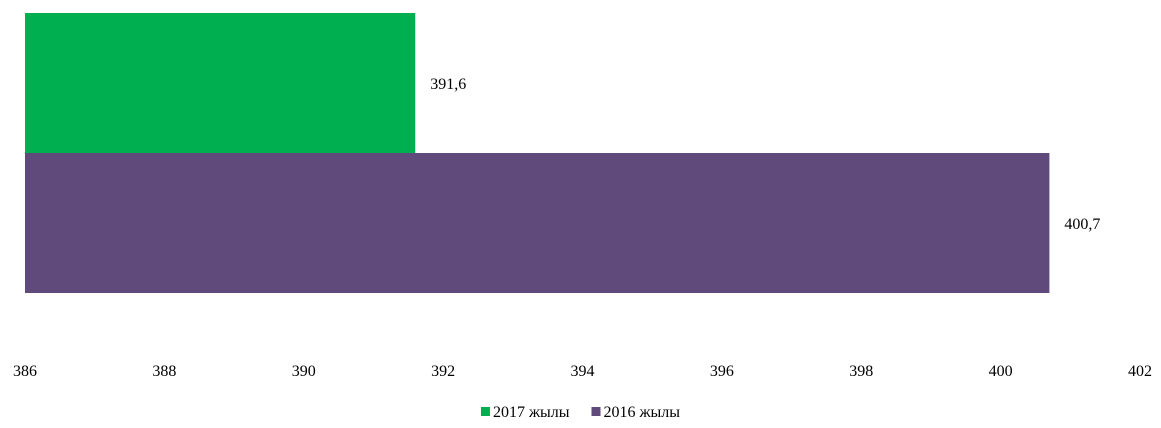  I want to click on x-tick-label-396: 396, so click(722, 371).